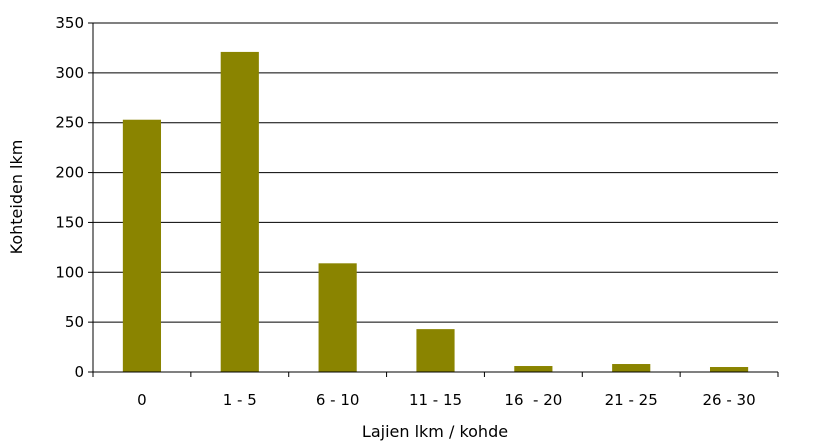  I want to click on y-tick-label: 150, so click(69, 222).